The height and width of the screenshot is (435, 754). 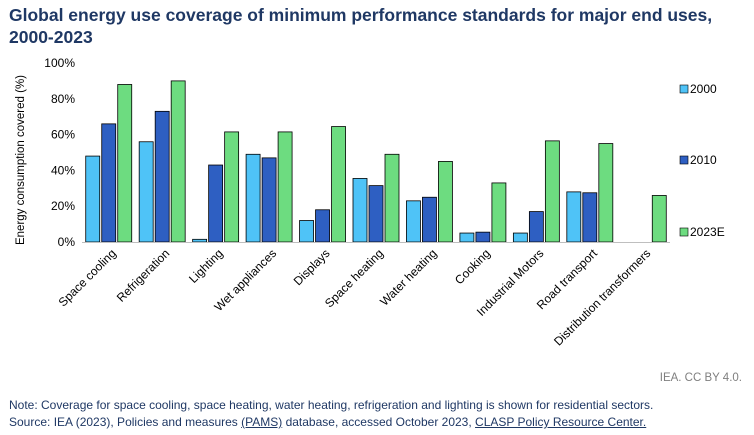 I want to click on legend-label: 2000, so click(x=703, y=89).